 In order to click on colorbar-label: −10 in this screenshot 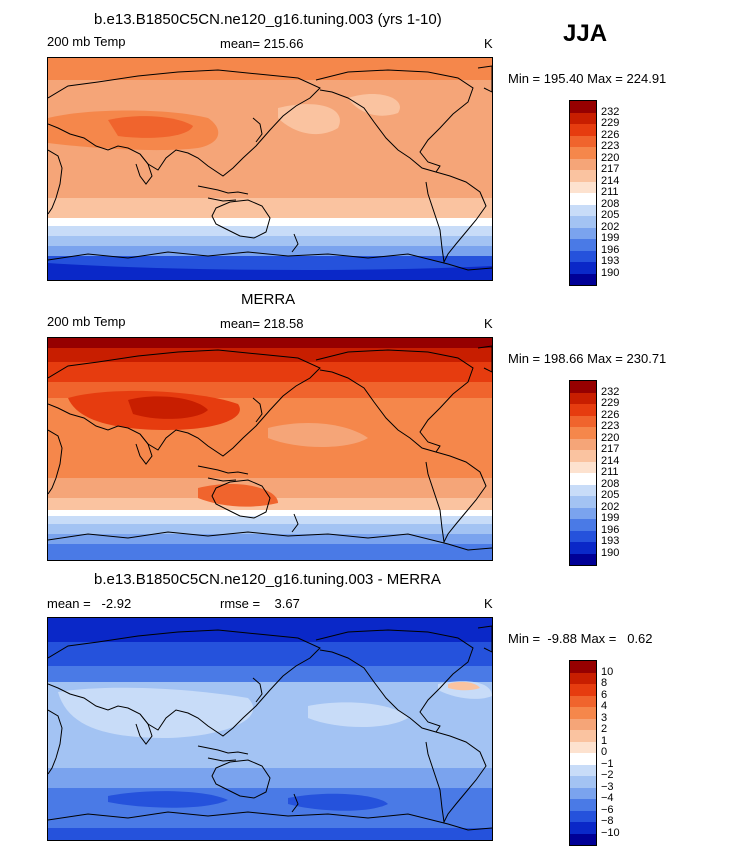, I will do `click(610, 832)`.